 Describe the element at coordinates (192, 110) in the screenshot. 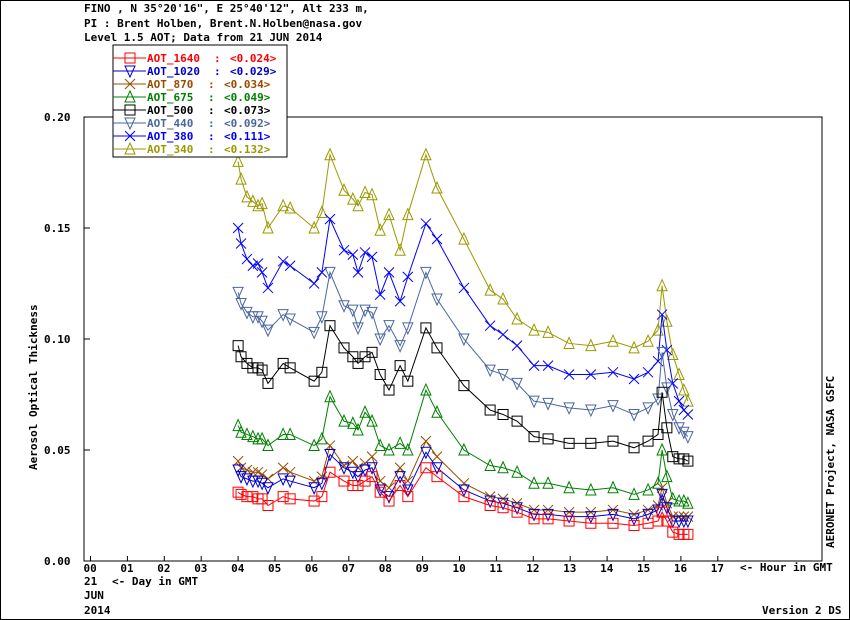

I see `legend-item: AOT_500: <0.073>` at that location.